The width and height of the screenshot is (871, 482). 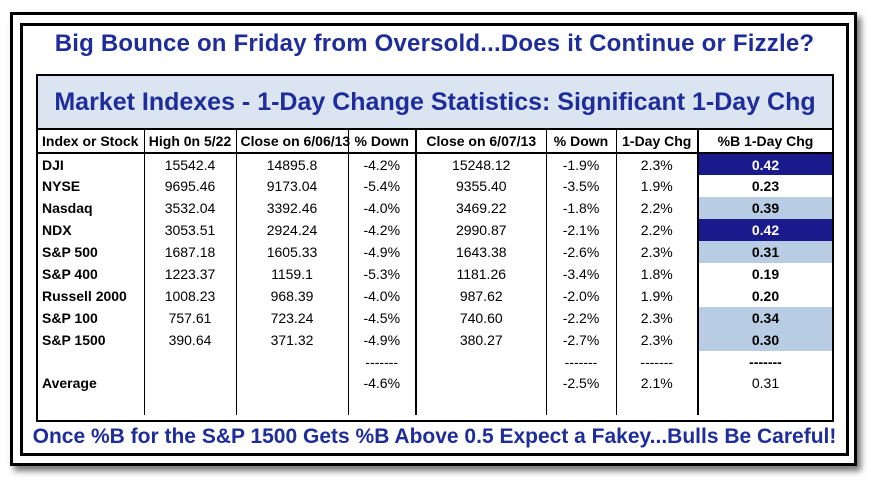 What do you see at coordinates (481, 296) in the screenshot?
I see `cell-close2: 987.62` at bounding box center [481, 296].